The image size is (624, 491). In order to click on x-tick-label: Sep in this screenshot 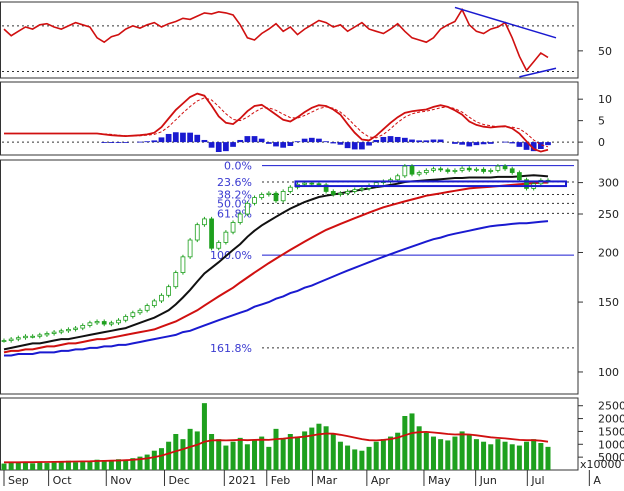, I will do `click(18, 480)`.